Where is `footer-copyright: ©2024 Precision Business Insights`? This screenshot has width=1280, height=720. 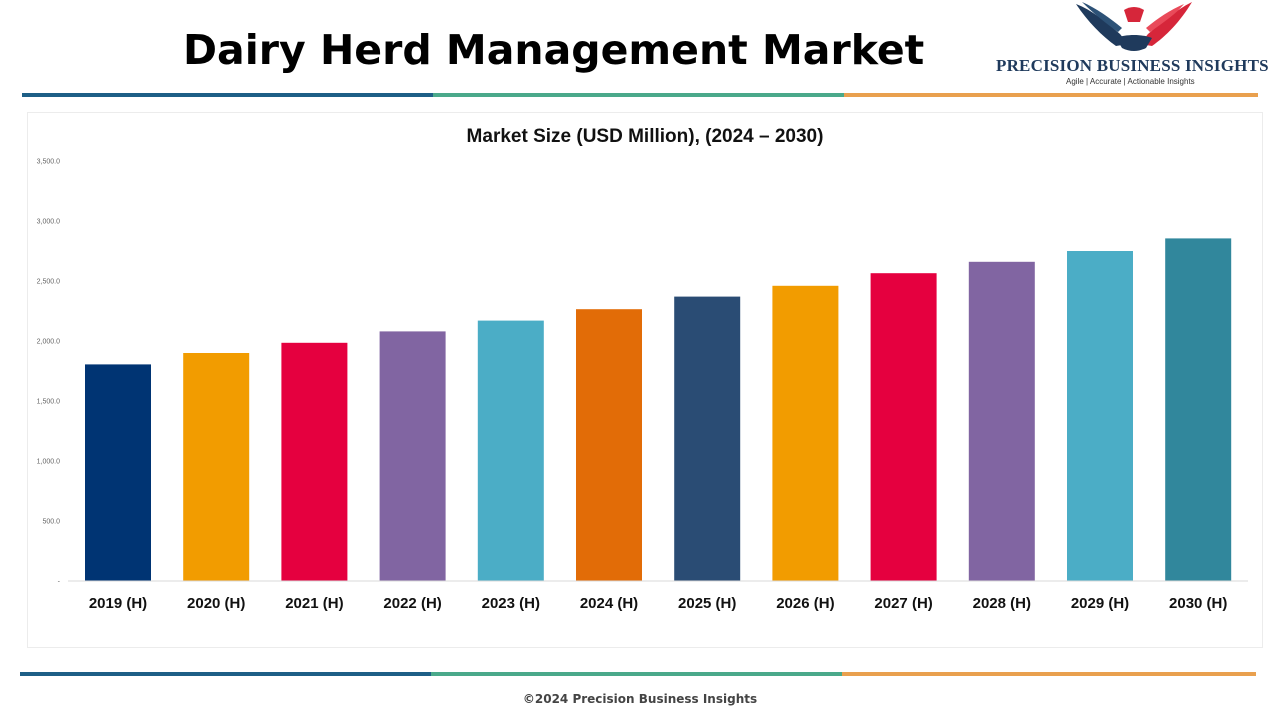
footer-copyright: ©2024 Precision Business Insights is located at coordinates (640, 699).